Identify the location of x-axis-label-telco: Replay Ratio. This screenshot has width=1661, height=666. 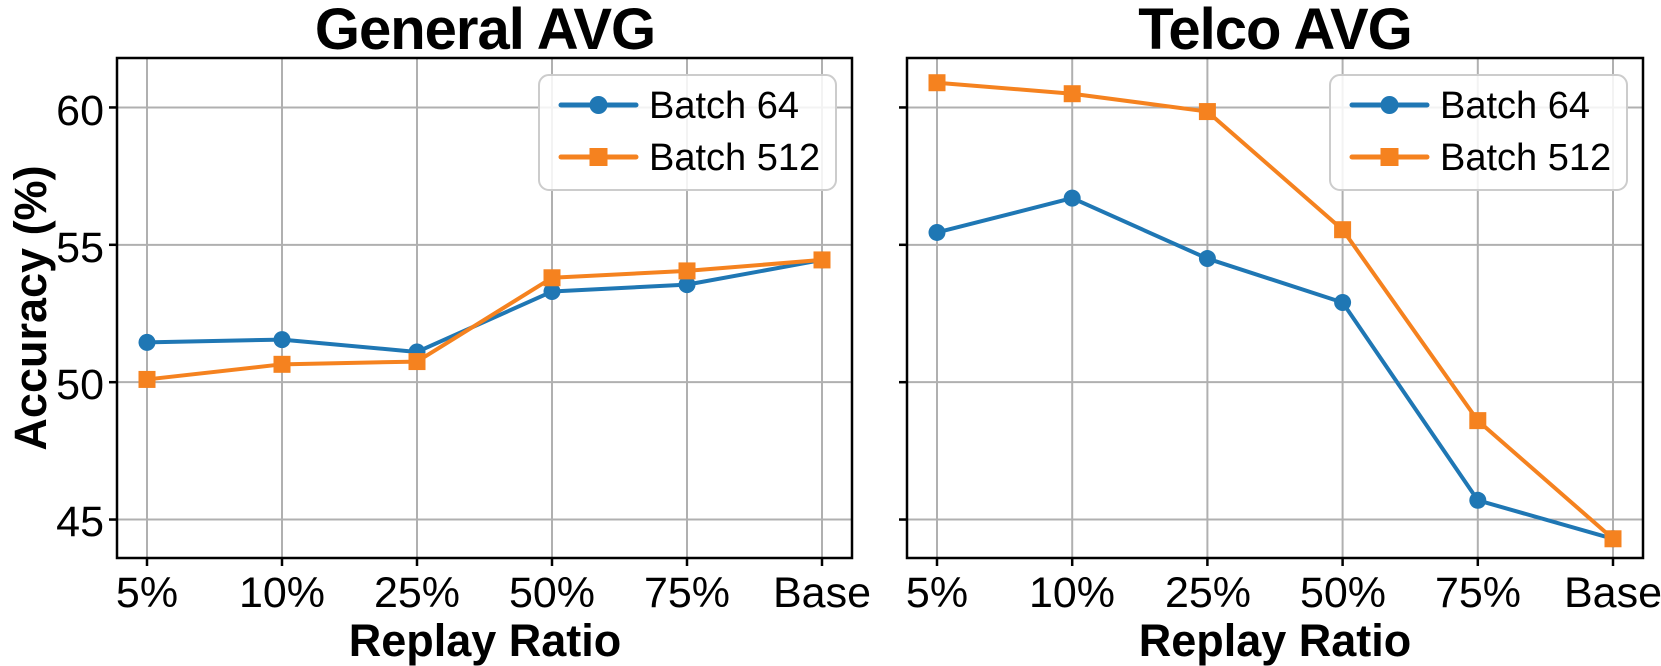
(1275, 640).